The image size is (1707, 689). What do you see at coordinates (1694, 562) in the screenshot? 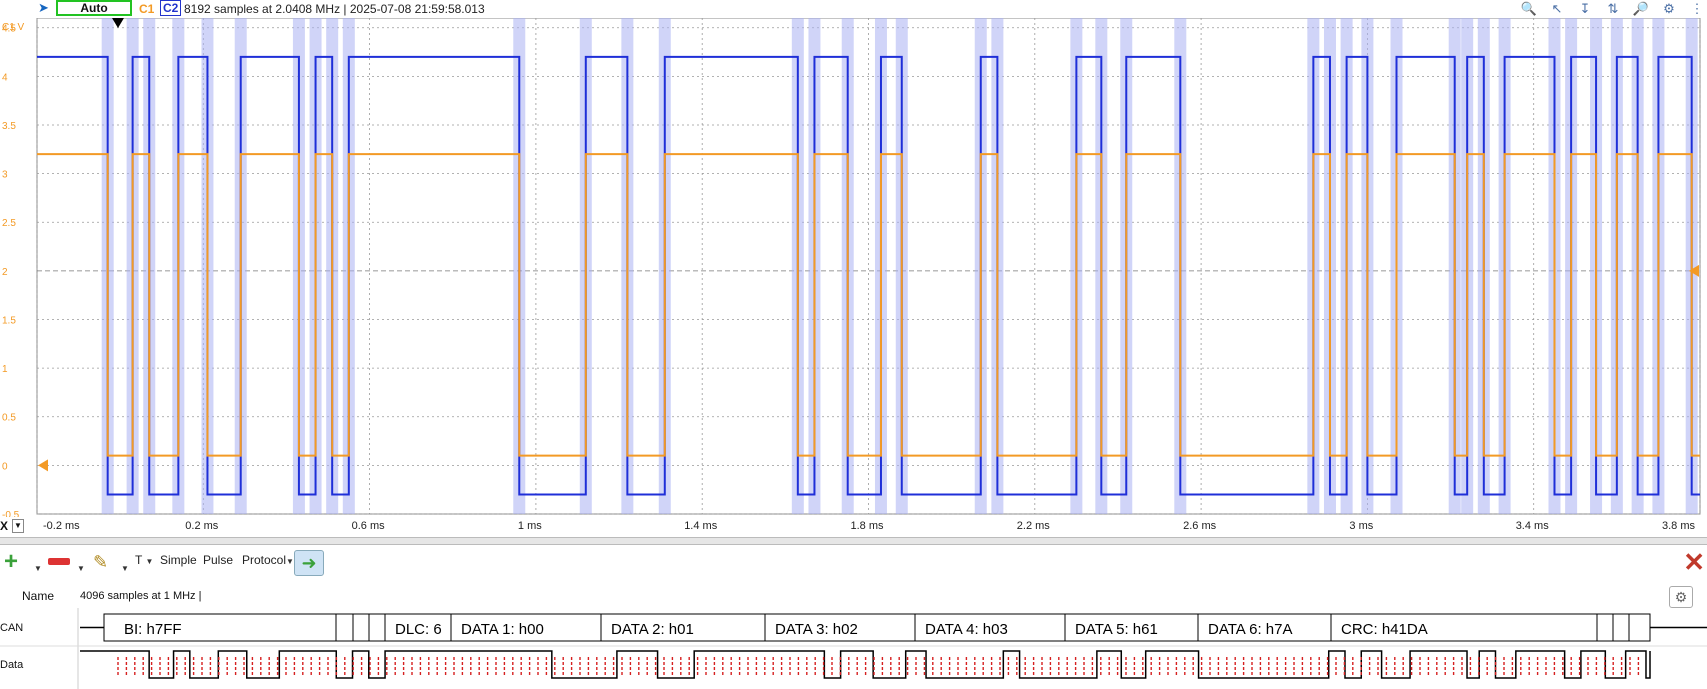
I see `close-icon: ✕` at bounding box center [1694, 562].